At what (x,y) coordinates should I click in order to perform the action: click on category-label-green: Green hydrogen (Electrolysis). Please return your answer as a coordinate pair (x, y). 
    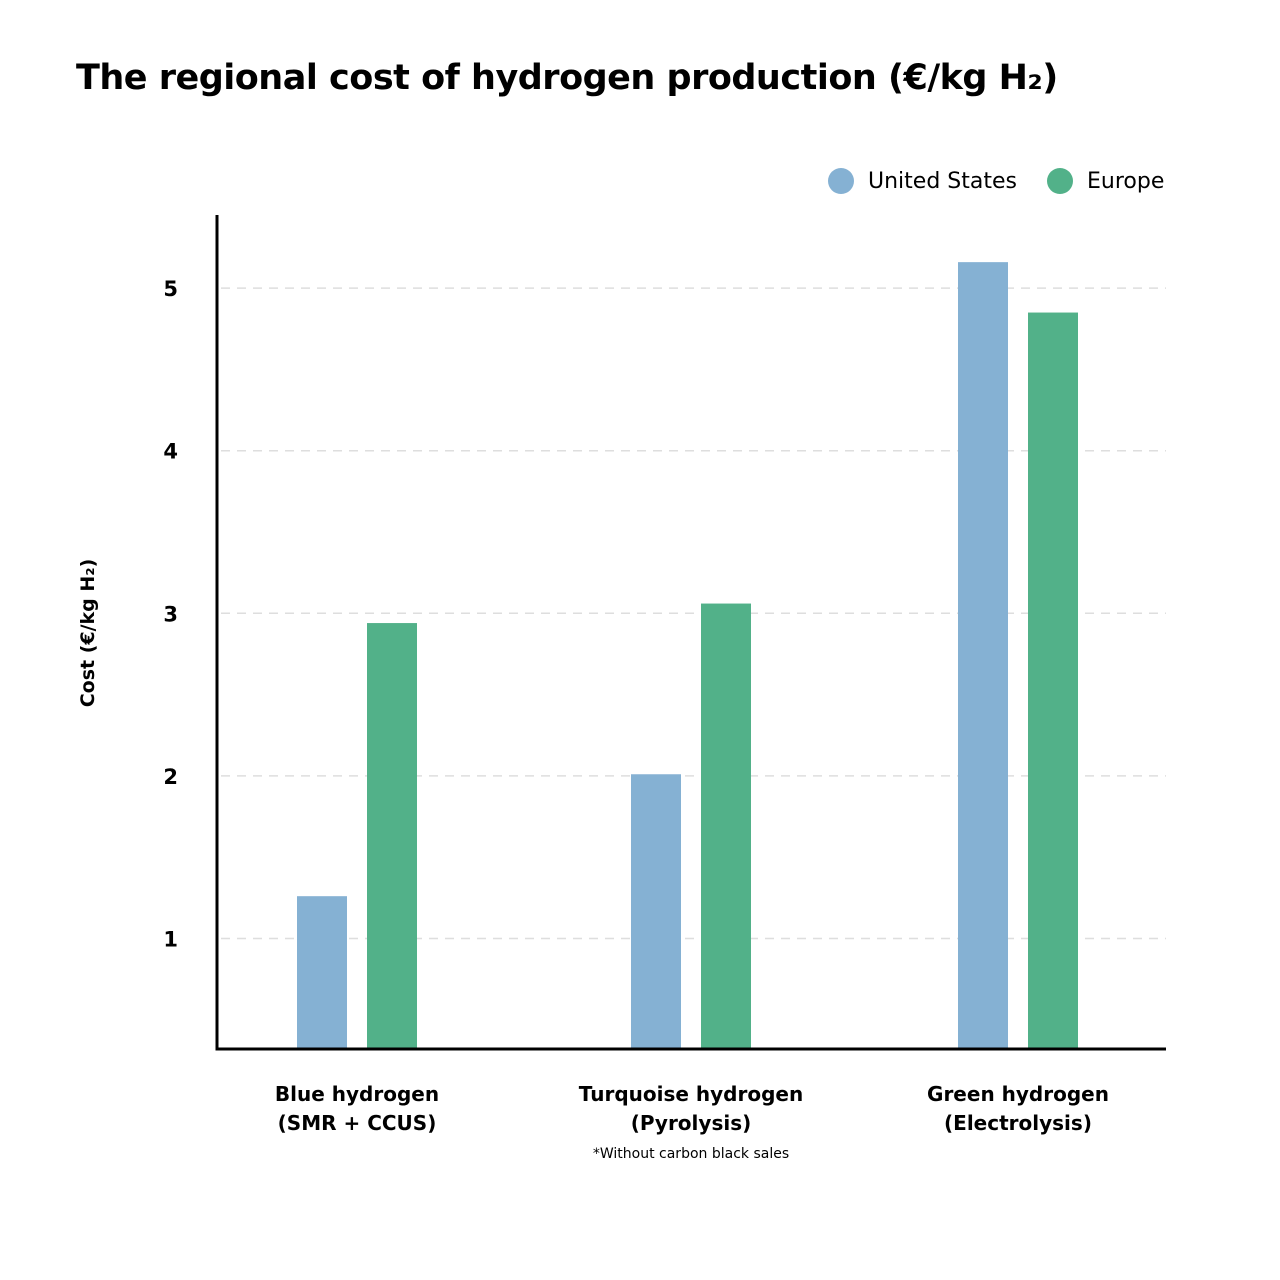
    Looking at the image, I should click on (1018, 1109).